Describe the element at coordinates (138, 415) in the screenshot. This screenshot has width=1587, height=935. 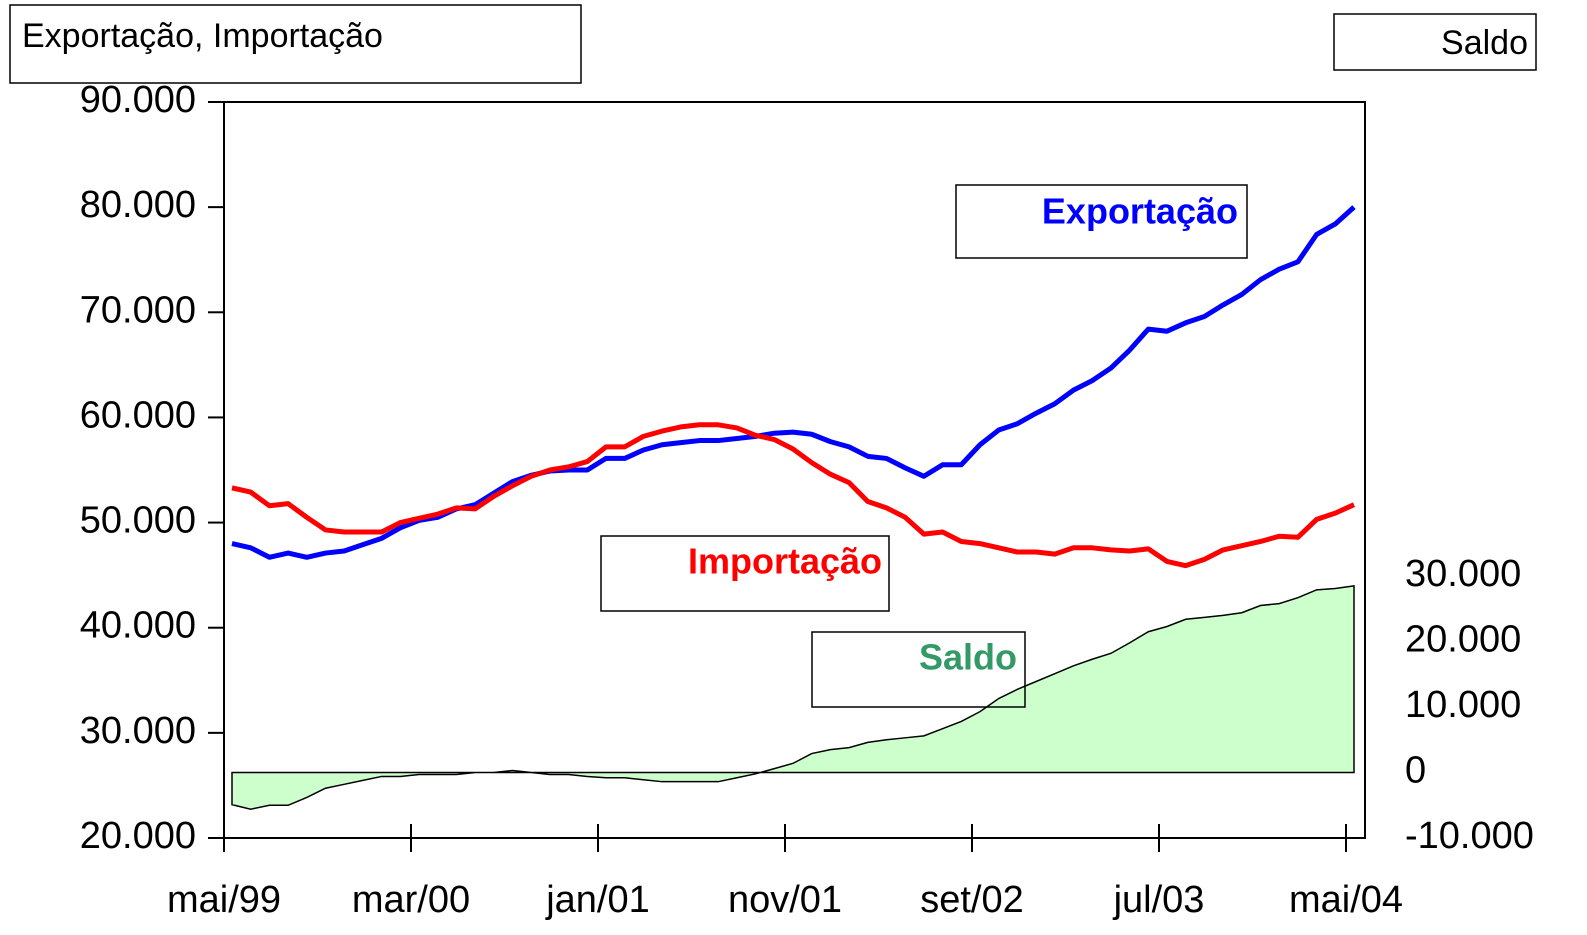
I see `y-tick-label: 60.000` at that location.